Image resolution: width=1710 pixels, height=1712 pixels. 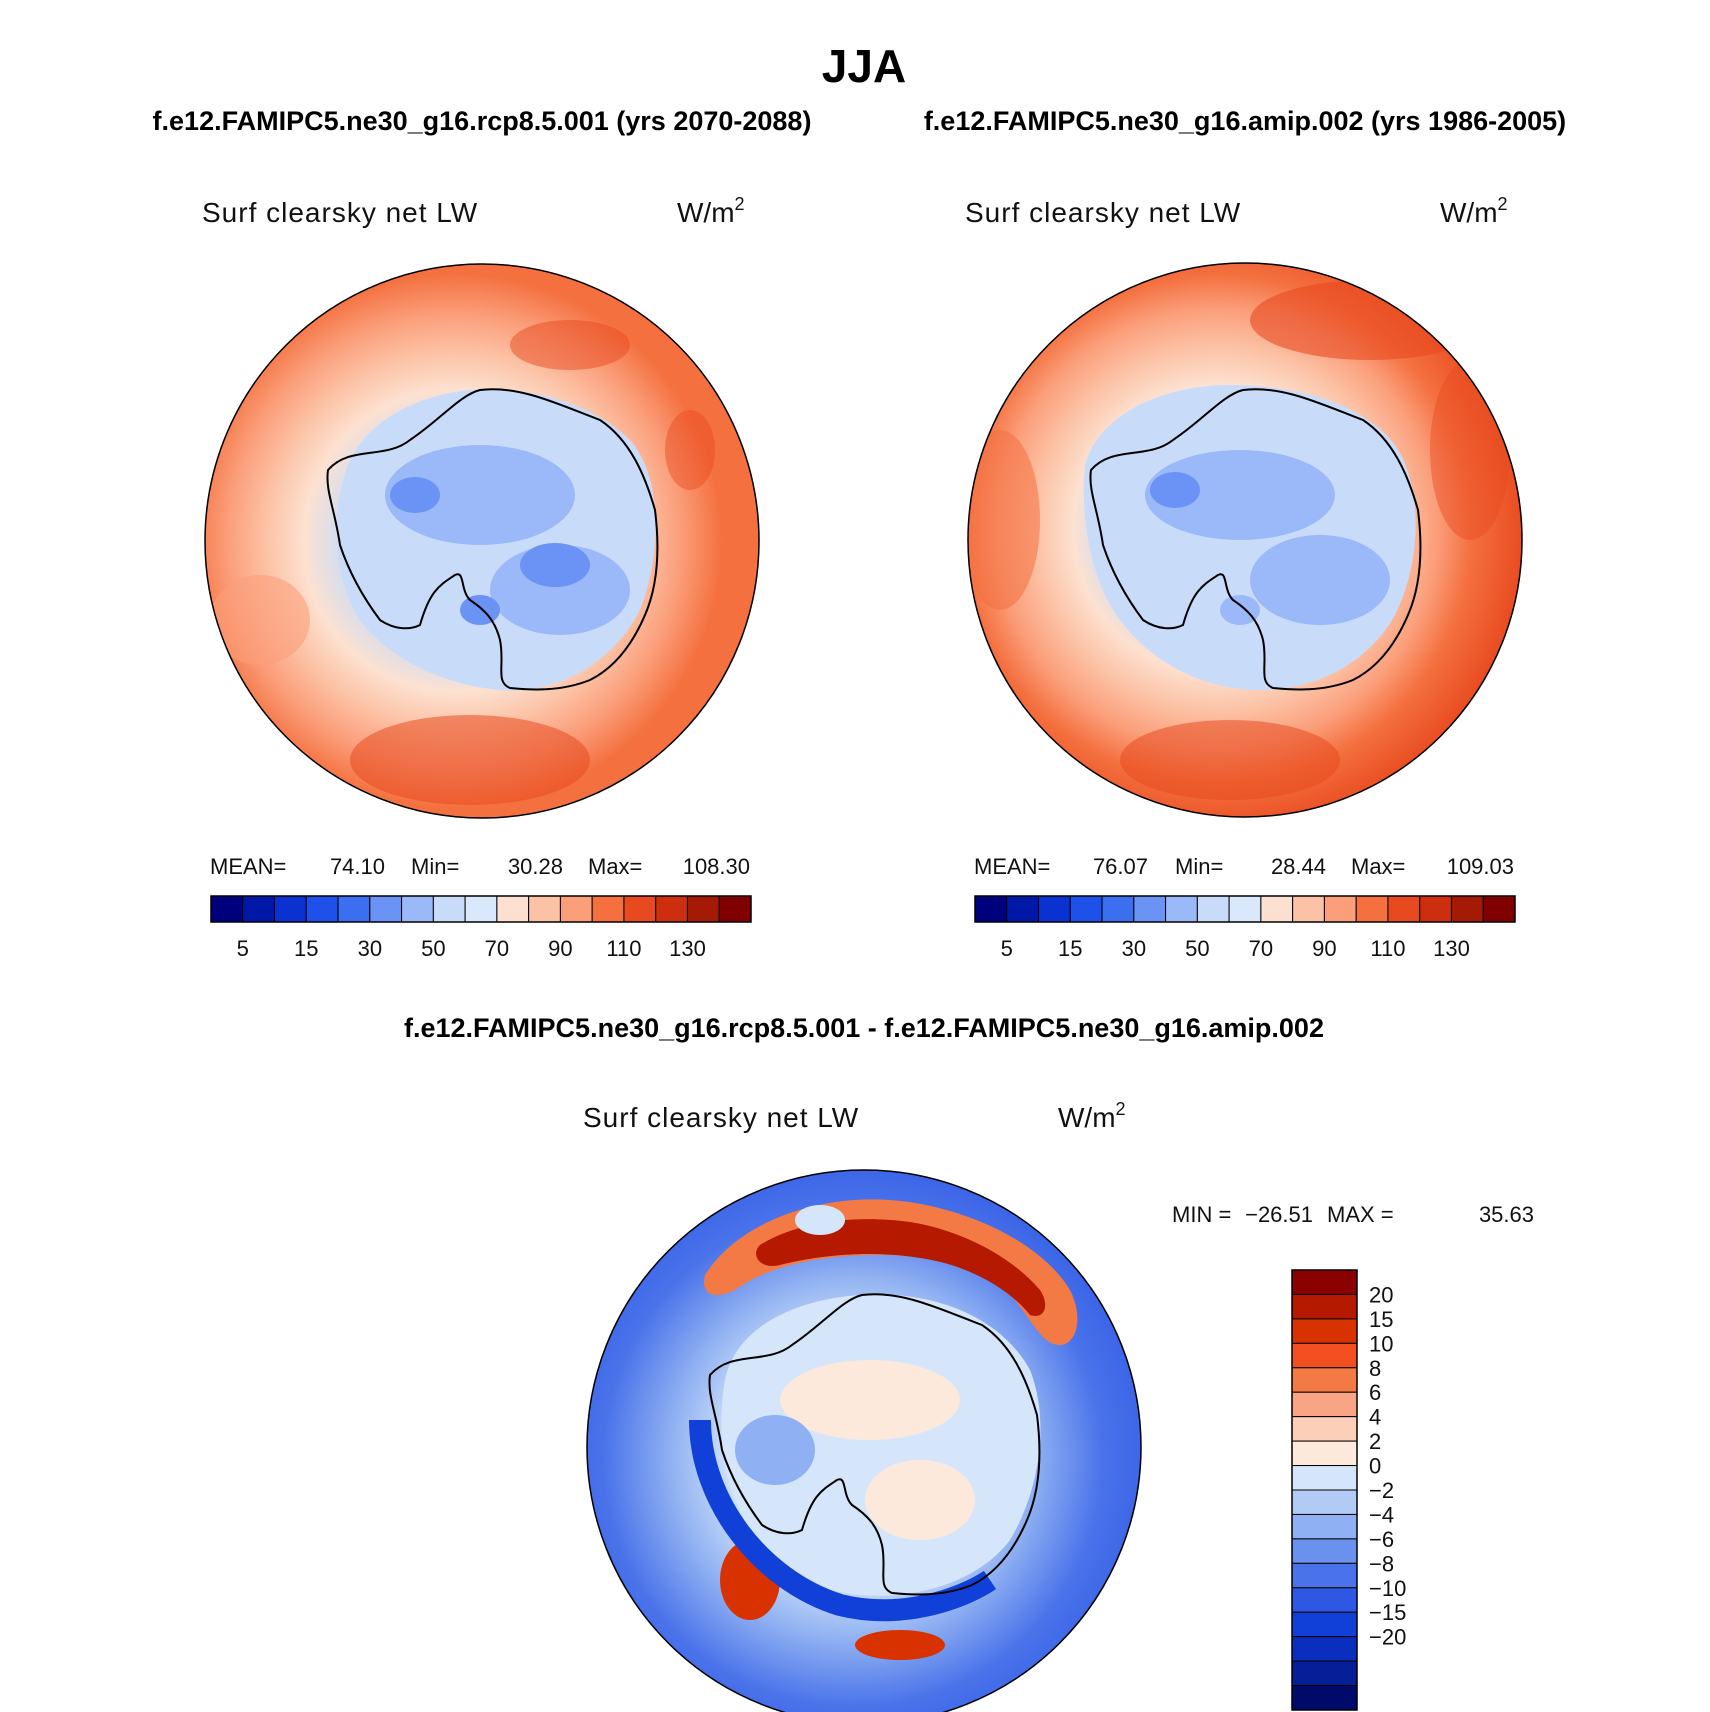 What do you see at coordinates (1480, 866) in the screenshot?
I see `panel-b-max: 109.03` at bounding box center [1480, 866].